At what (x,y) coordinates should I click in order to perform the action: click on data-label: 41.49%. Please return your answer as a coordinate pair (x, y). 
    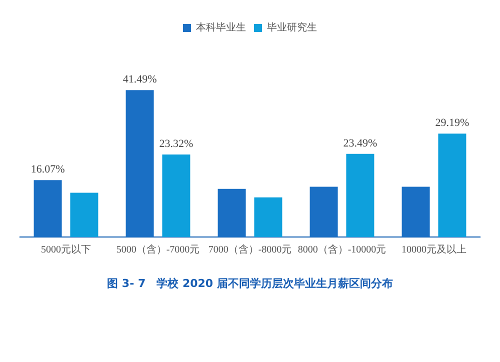
    Looking at the image, I should click on (139, 80).